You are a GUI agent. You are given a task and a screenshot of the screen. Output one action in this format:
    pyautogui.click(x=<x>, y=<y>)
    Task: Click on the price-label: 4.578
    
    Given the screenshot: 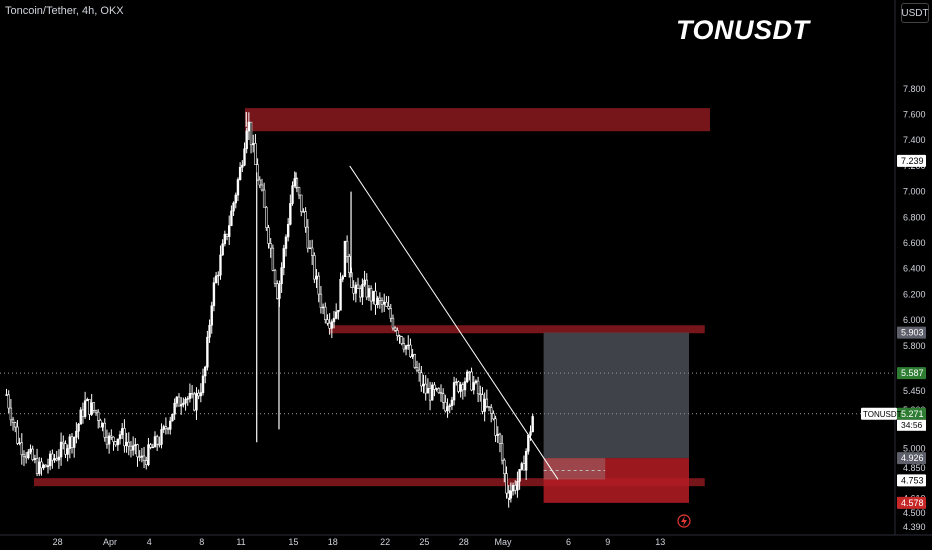 What is the action you would take?
    pyautogui.click(x=912, y=503)
    